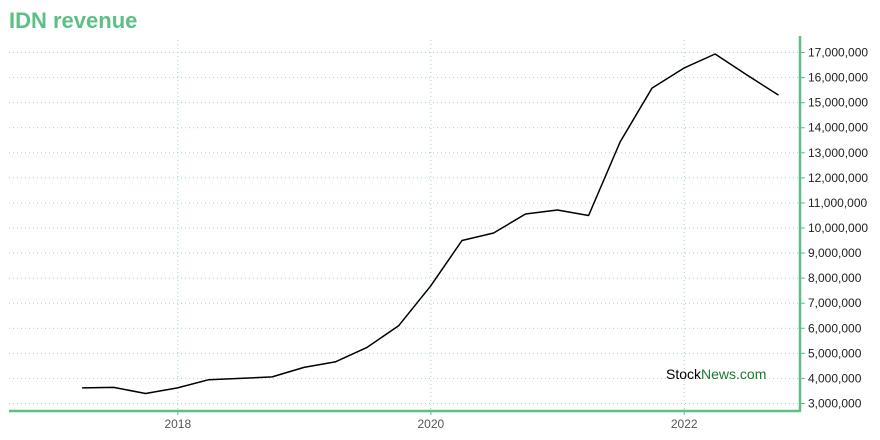  Describe the element at coordinates (177, 424) in the screenshot. I see `x-tick-label: 2018` at that location.